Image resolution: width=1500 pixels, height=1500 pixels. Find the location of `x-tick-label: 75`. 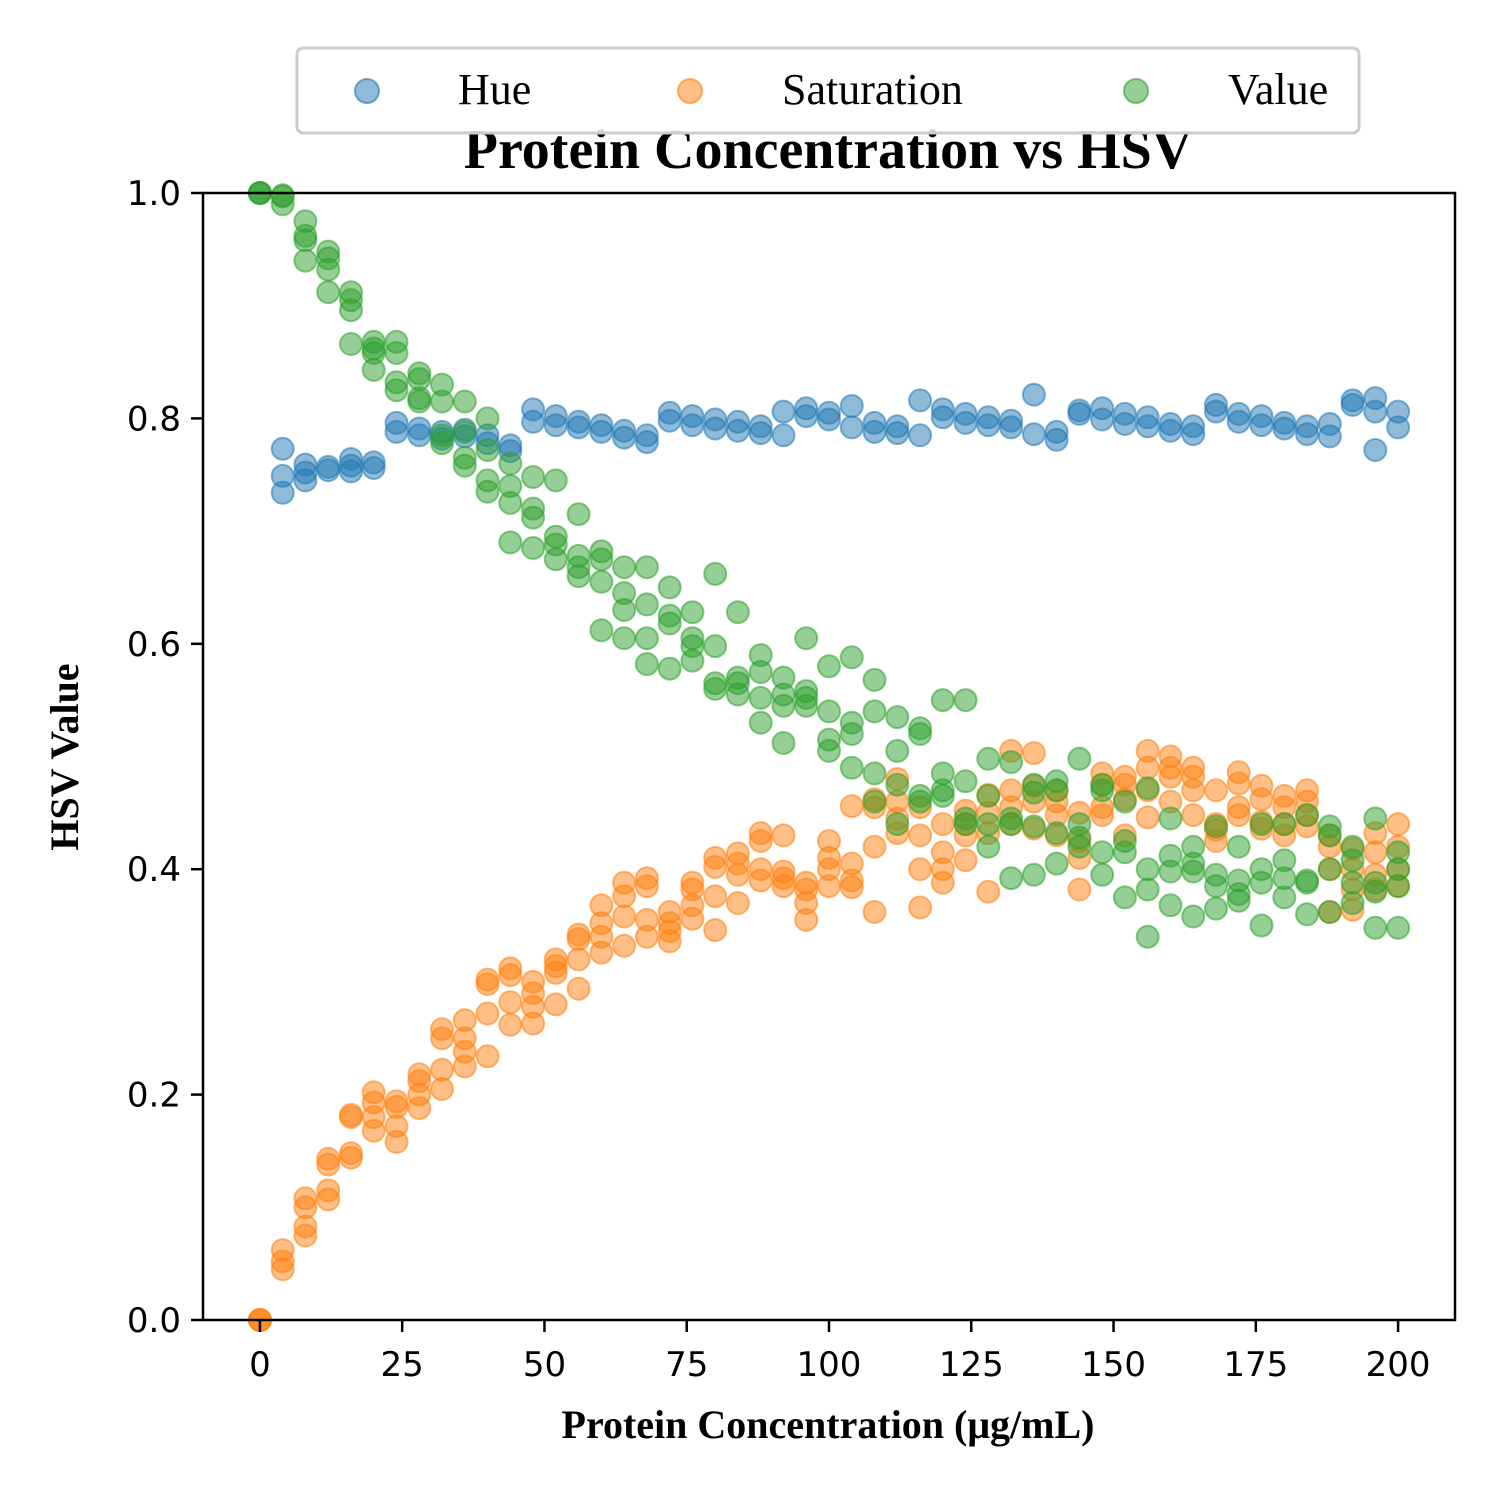

x-tick-label: 75 is located at coordinates (686, 1365).